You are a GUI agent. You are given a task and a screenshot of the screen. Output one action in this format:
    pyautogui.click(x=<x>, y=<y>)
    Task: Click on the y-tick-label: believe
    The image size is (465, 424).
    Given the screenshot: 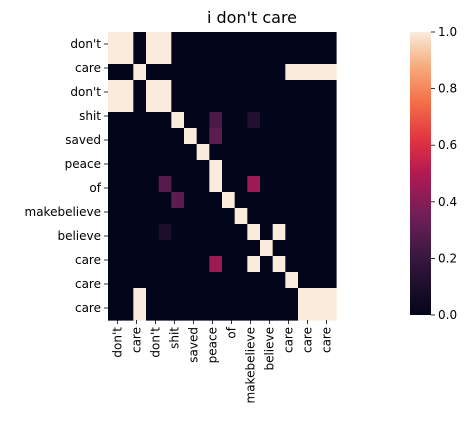 What is the action you would take?
    pyautogui.click(x=79, y=236)
    